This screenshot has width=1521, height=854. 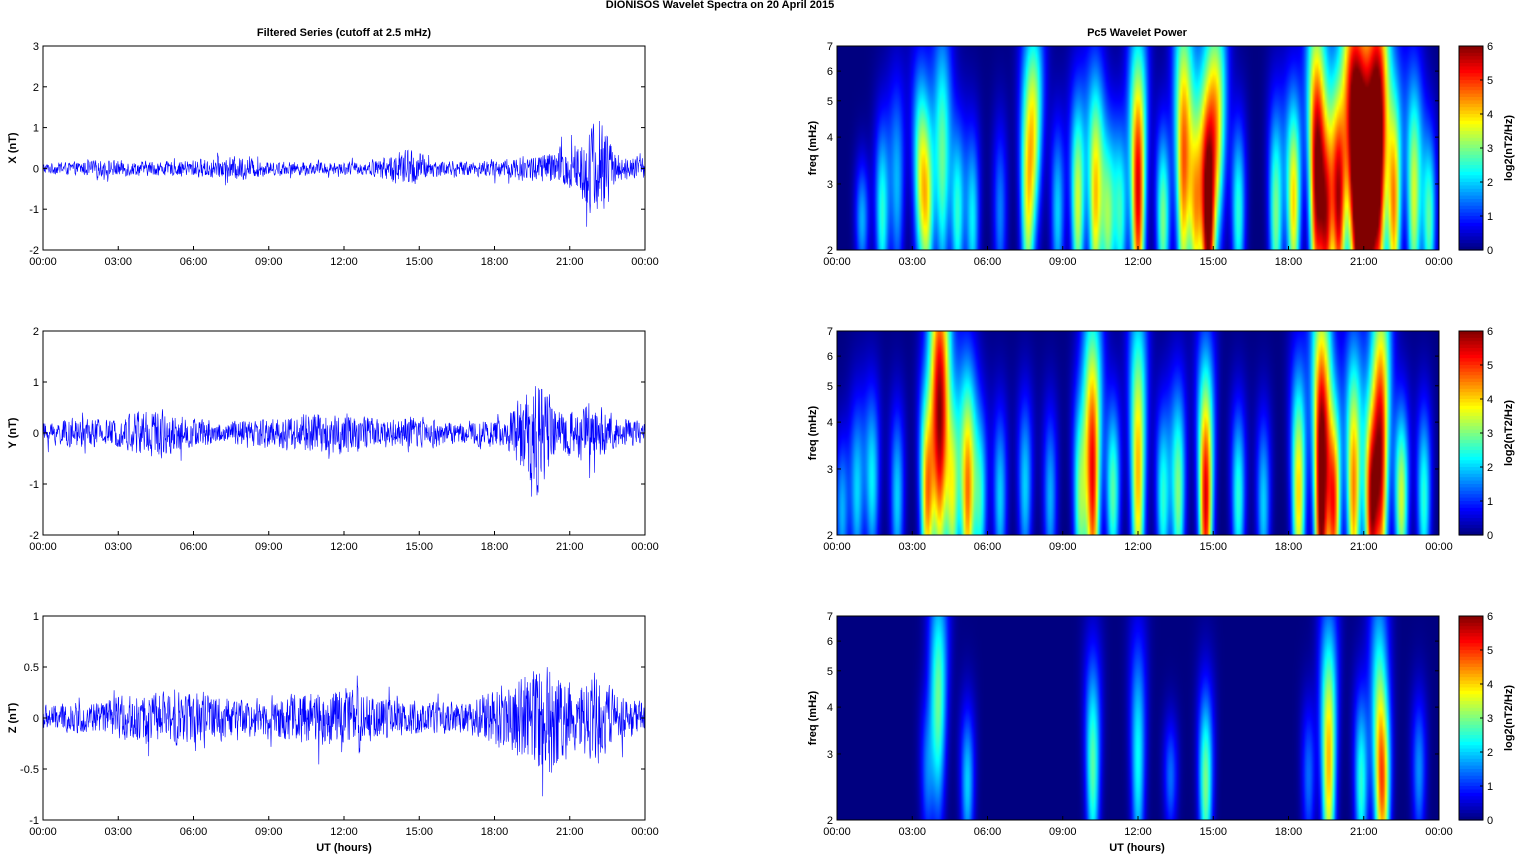 I want to click on ylabel-y: Y (nT), so click(x=13, y=432).